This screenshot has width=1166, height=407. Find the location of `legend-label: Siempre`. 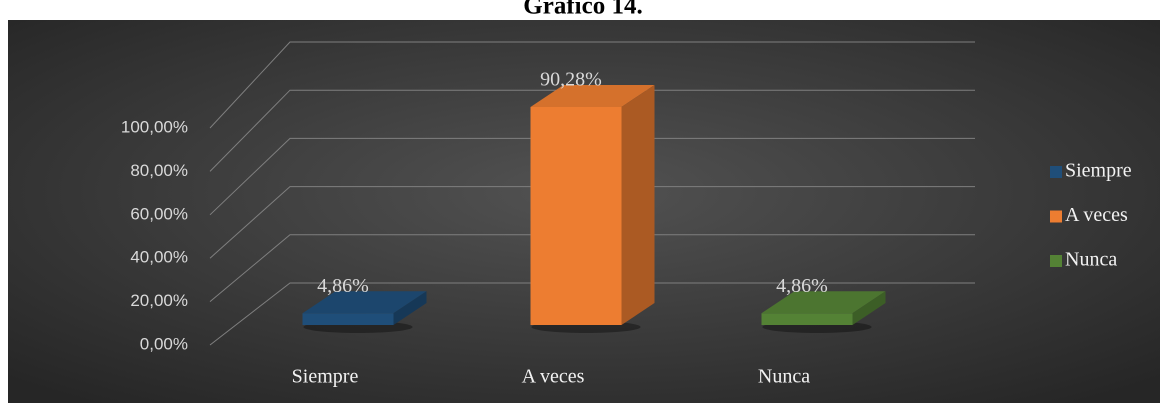

legend-label: Siempre is located at coordinates (1098, 171).